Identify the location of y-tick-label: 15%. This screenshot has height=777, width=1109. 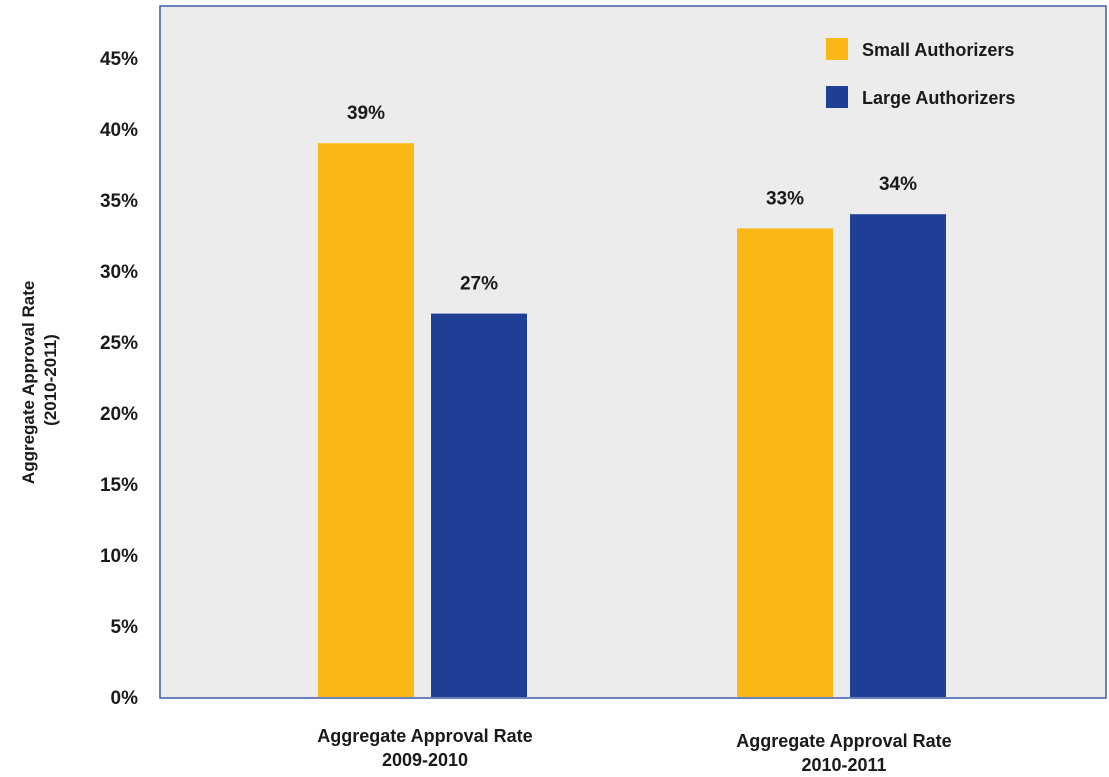
(119, 485).